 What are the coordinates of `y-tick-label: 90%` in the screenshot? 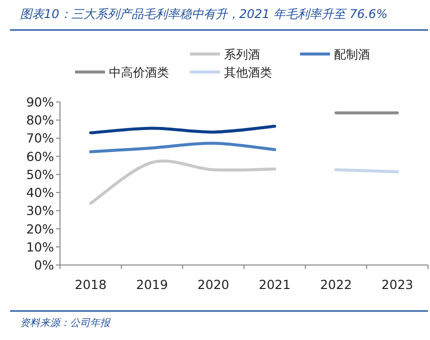 It's located at (40, 102).